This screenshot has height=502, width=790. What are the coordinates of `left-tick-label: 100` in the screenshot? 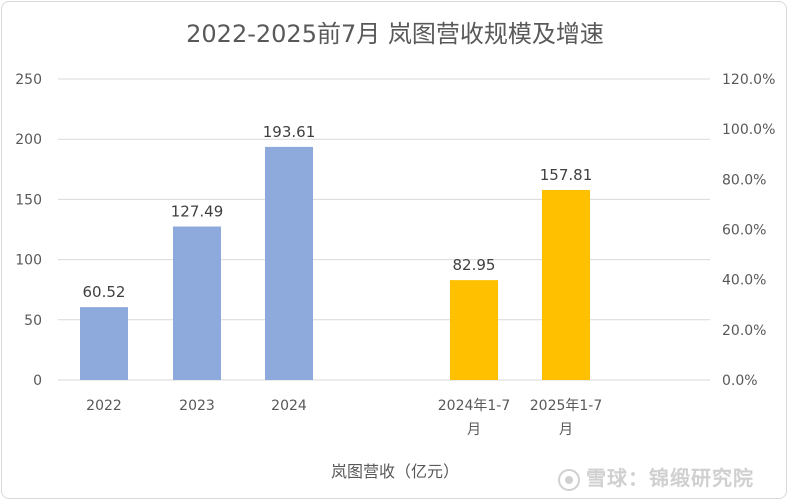 It's located at (28, 261).